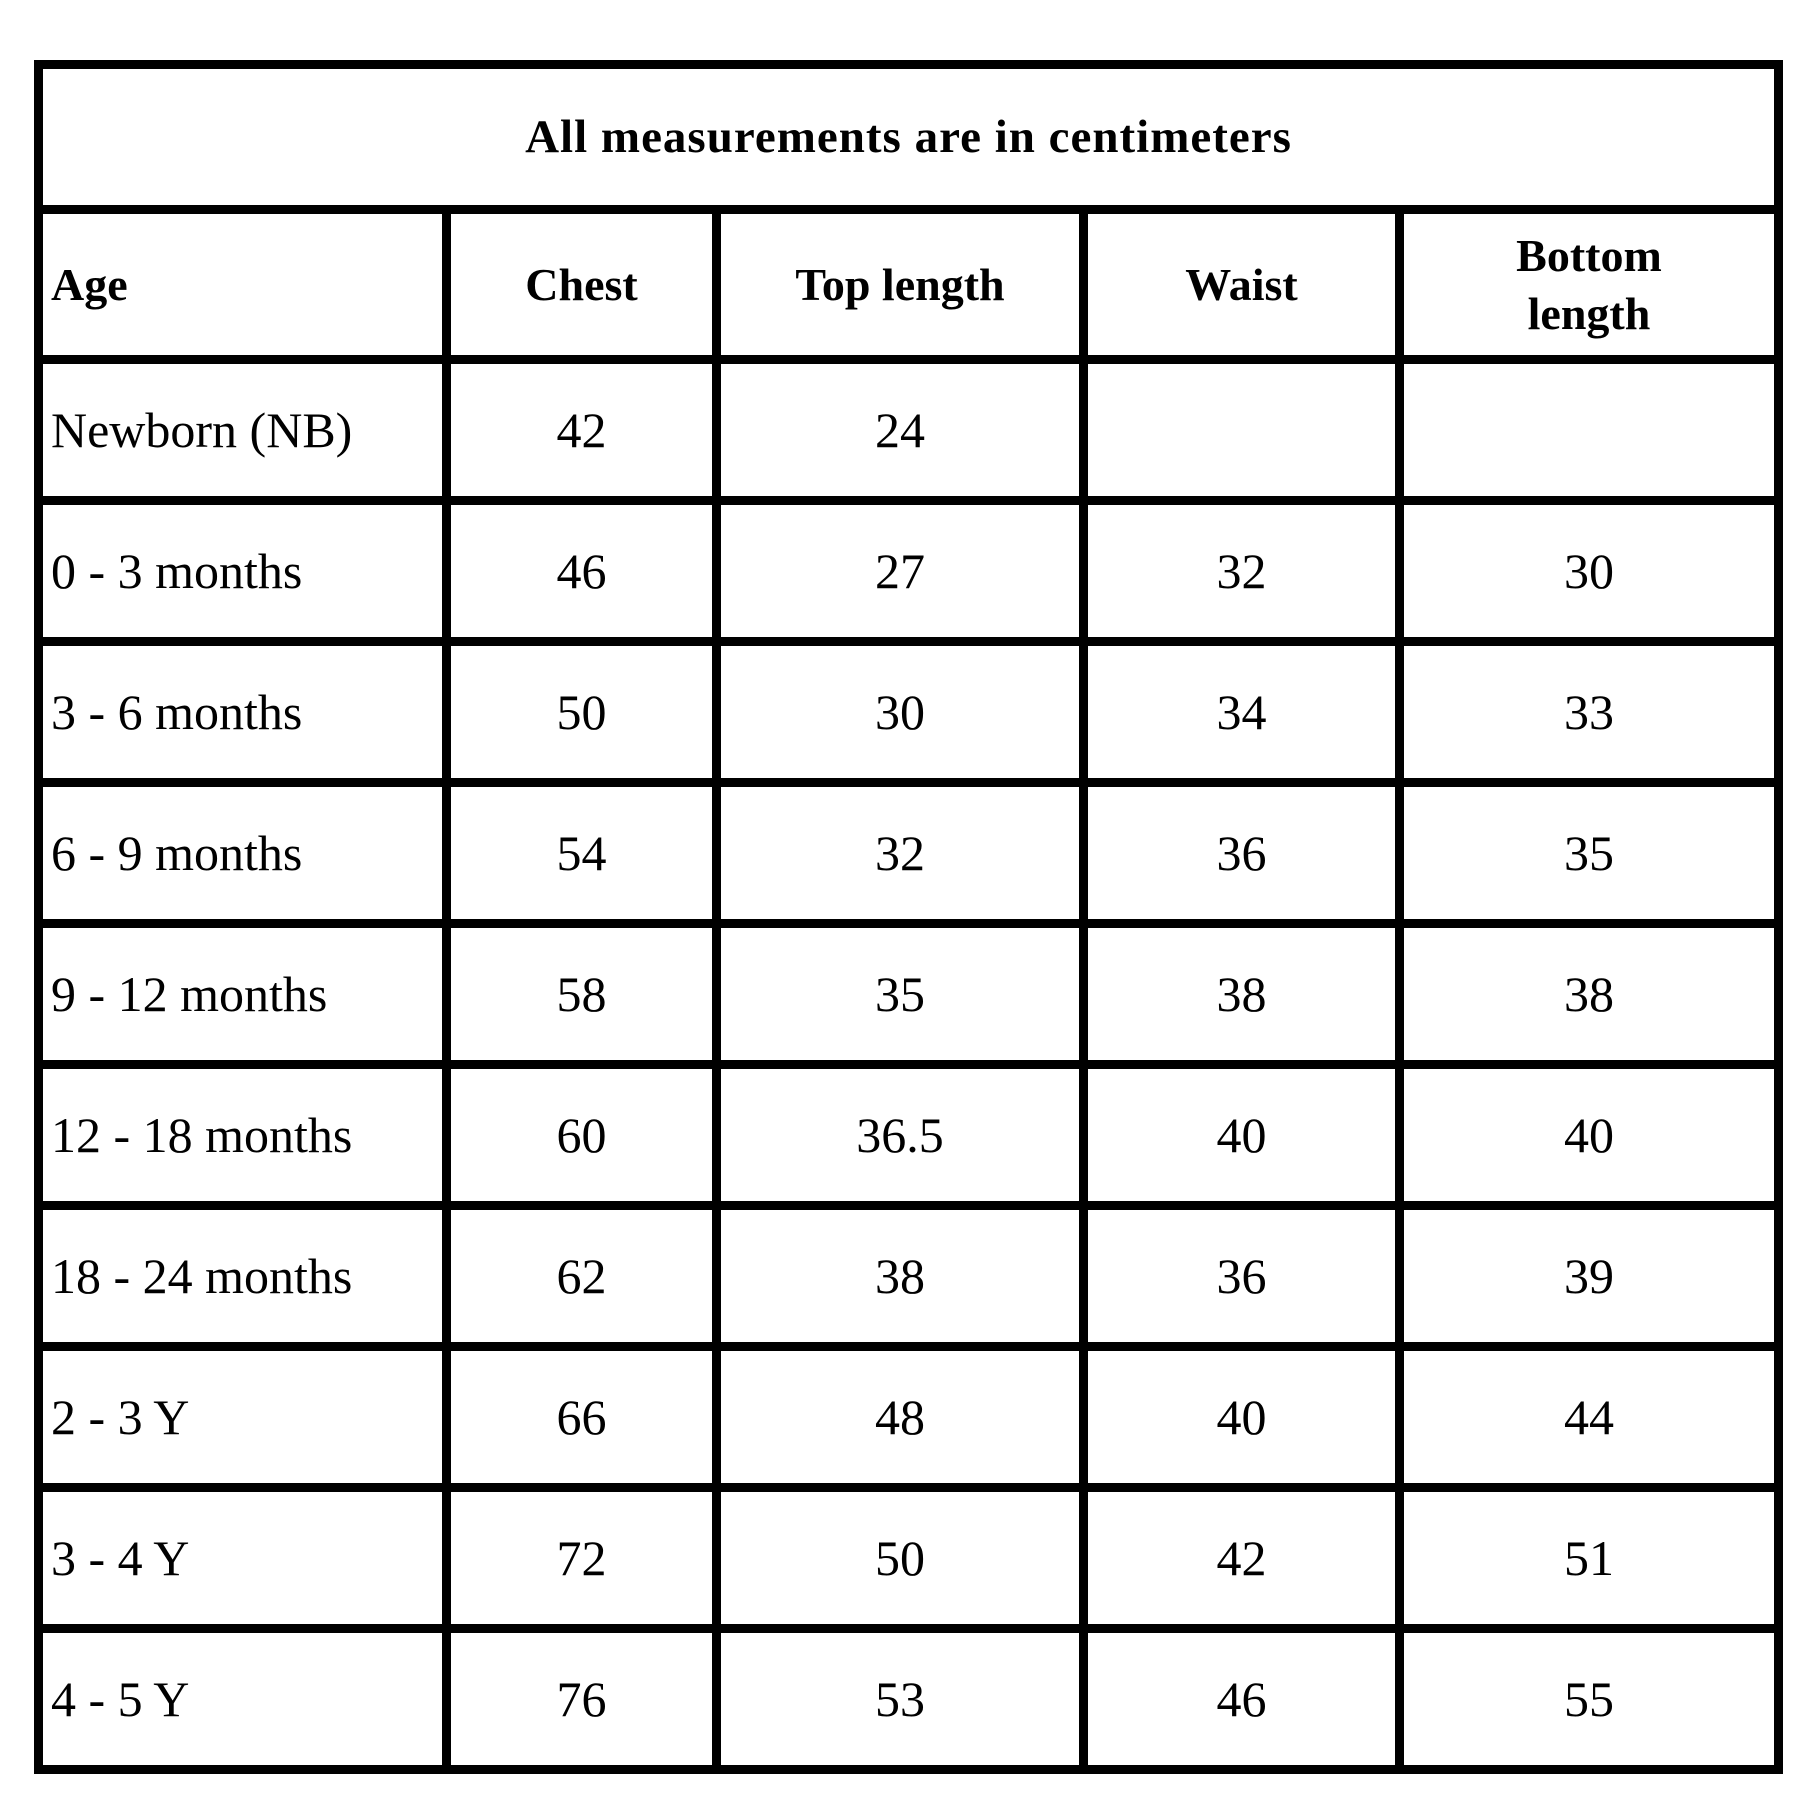 This screenshot has height=1800, width=1800. What do you see at coordinates (1241, 430) in the screenshot?
I see `cell-waist` at bounding box center [1241, 430].